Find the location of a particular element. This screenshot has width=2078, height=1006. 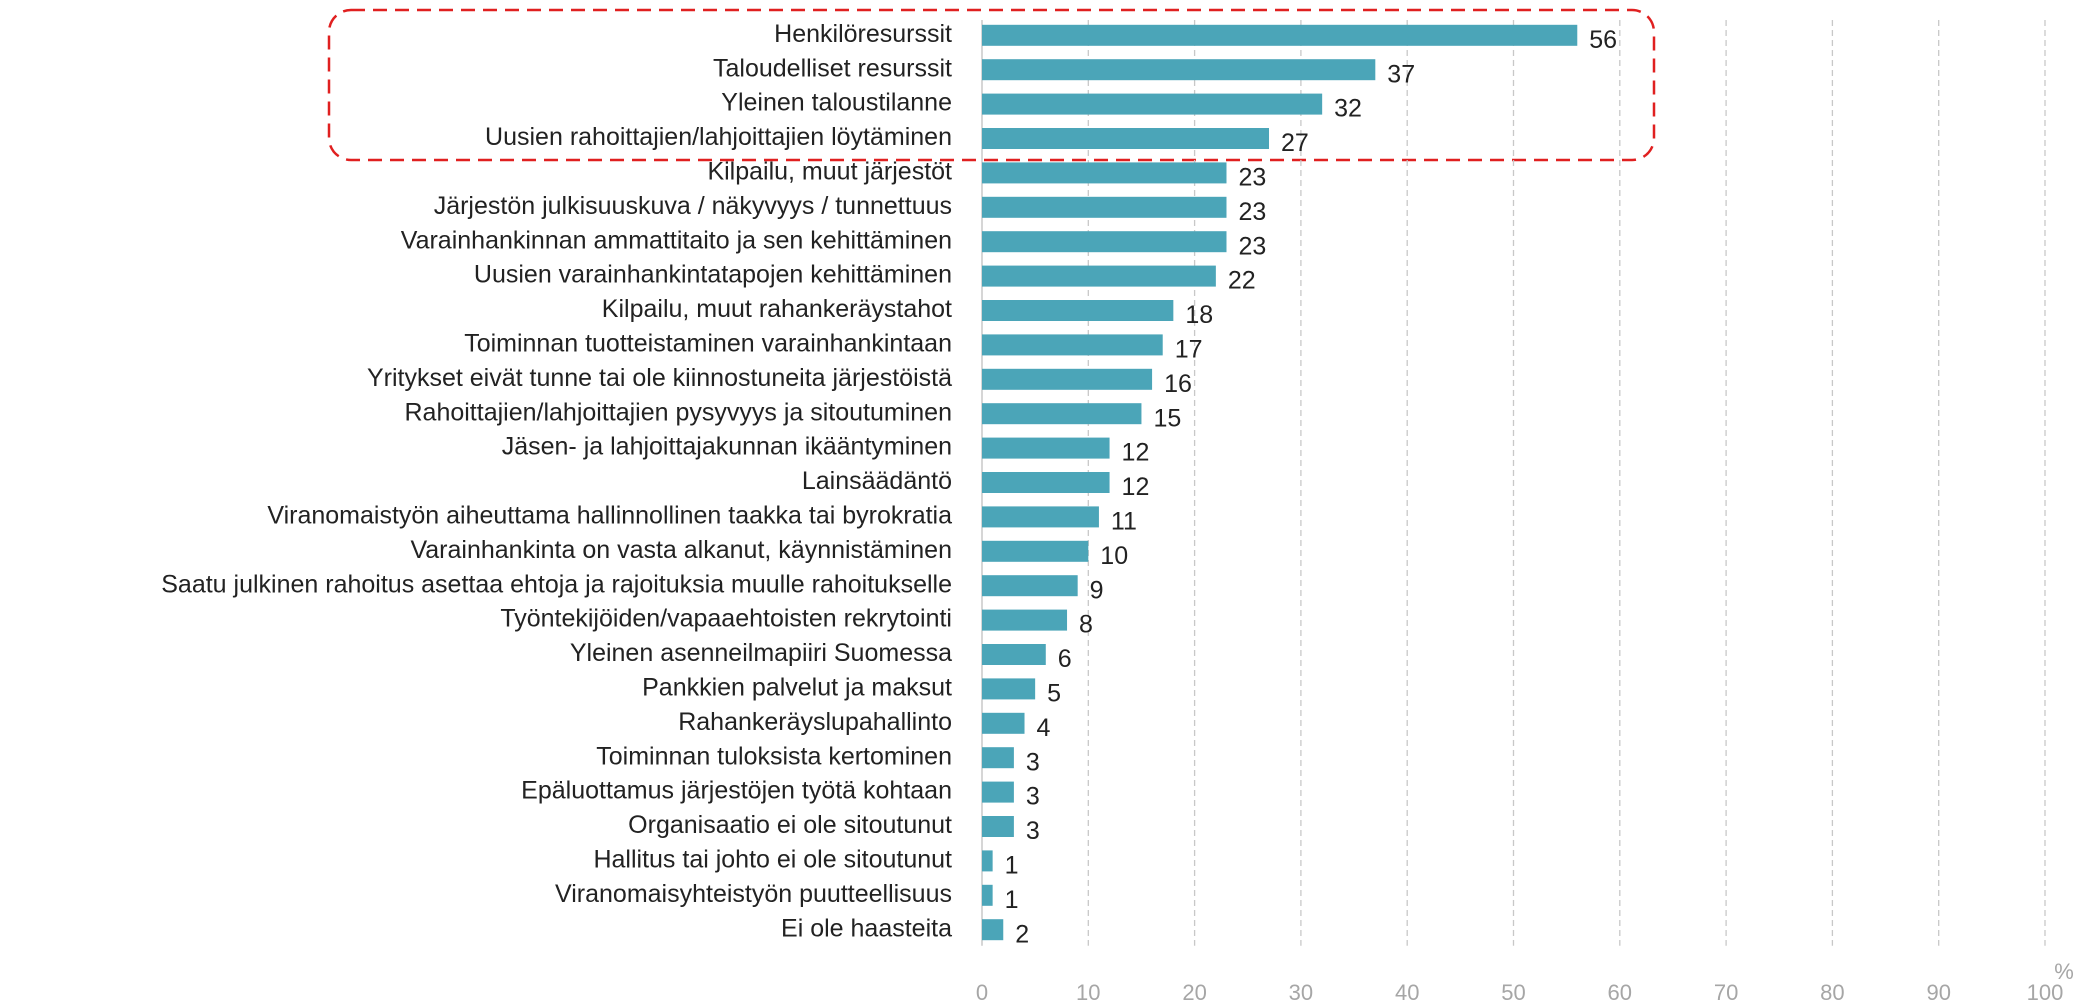

category-label: Ei ole haasteita is located at coordinates (866, 928).